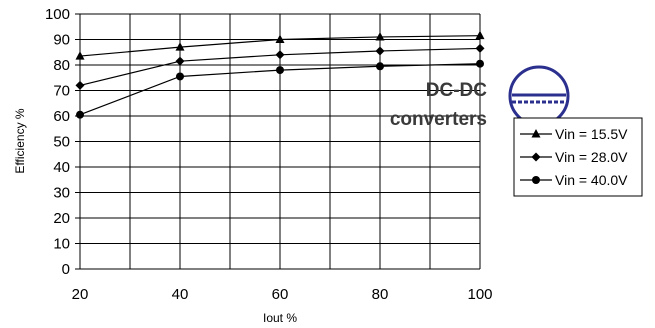  I want to click on legend-entry: Vin = 28.0V, so click(574, 157).